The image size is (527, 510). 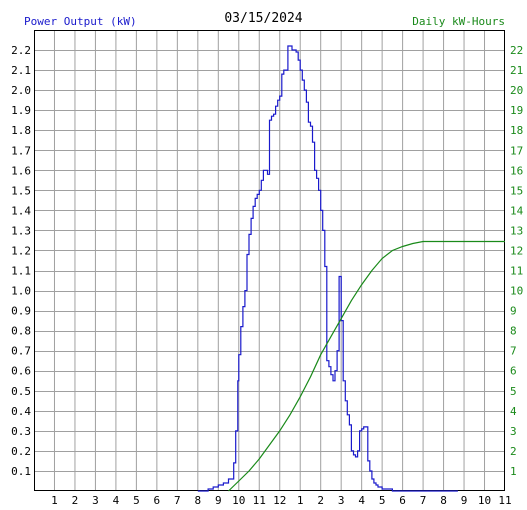 What do you see at coordinates (513, 351) in the screenshot?
I see `right-y-tick-label: 7` at bounding box center [513, 351].